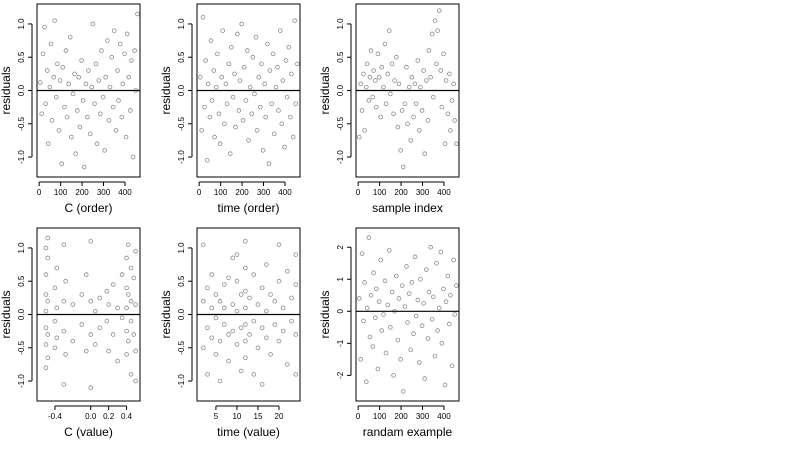  I want to click on y-tick-label: 0.5, so click(181, 281).